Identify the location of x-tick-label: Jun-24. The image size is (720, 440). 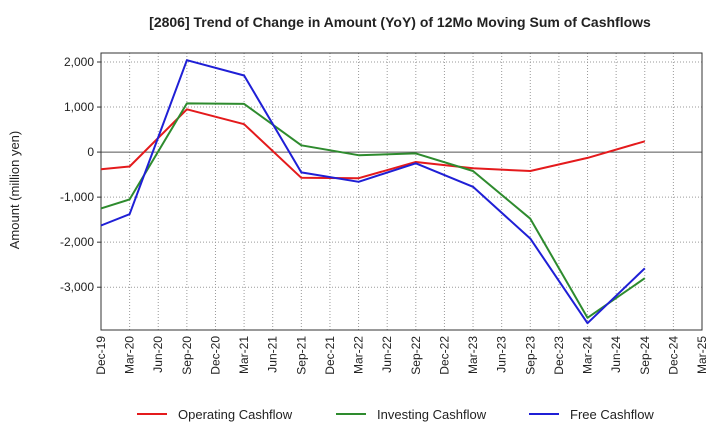
(616, 354).